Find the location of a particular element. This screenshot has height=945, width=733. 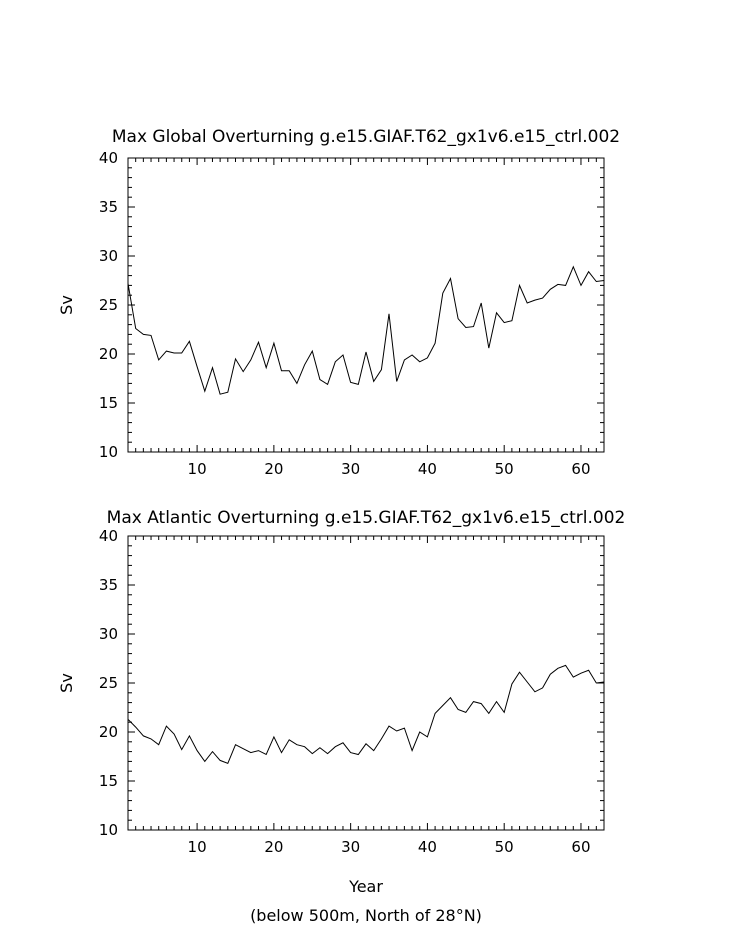

footer-note: (below 500m, North of 28°N) is located at coordinates (366, 915).